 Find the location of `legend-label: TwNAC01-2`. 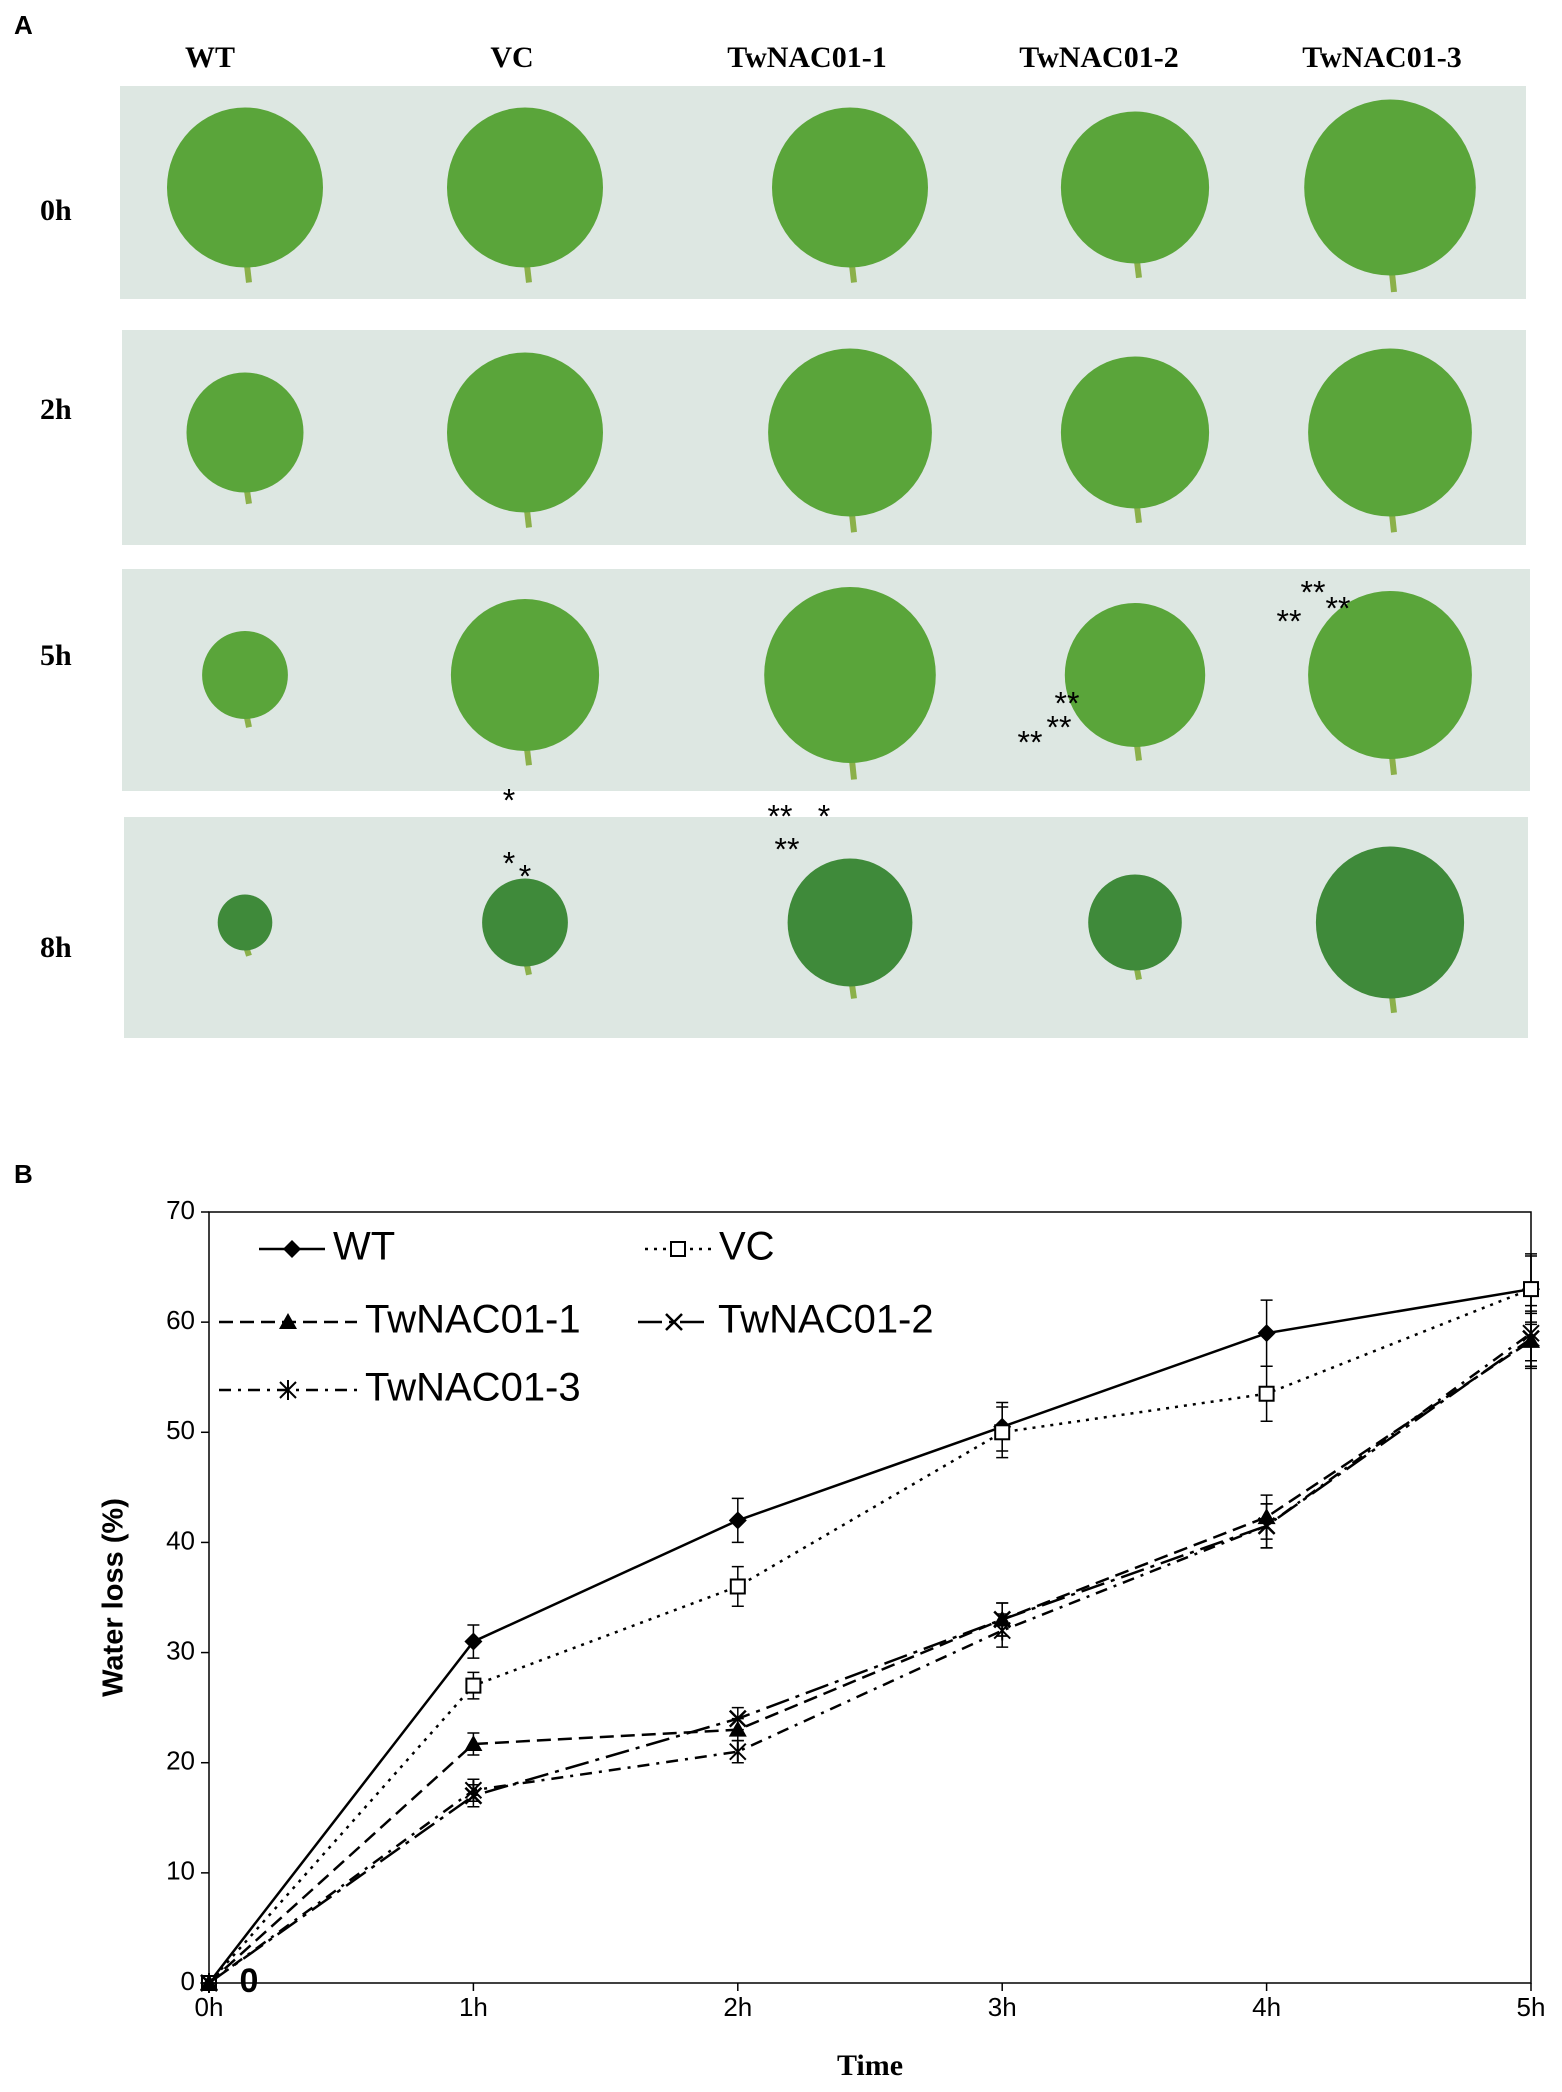

legend-label: TwNAC01-2 is located at coordinates (826, 1320).